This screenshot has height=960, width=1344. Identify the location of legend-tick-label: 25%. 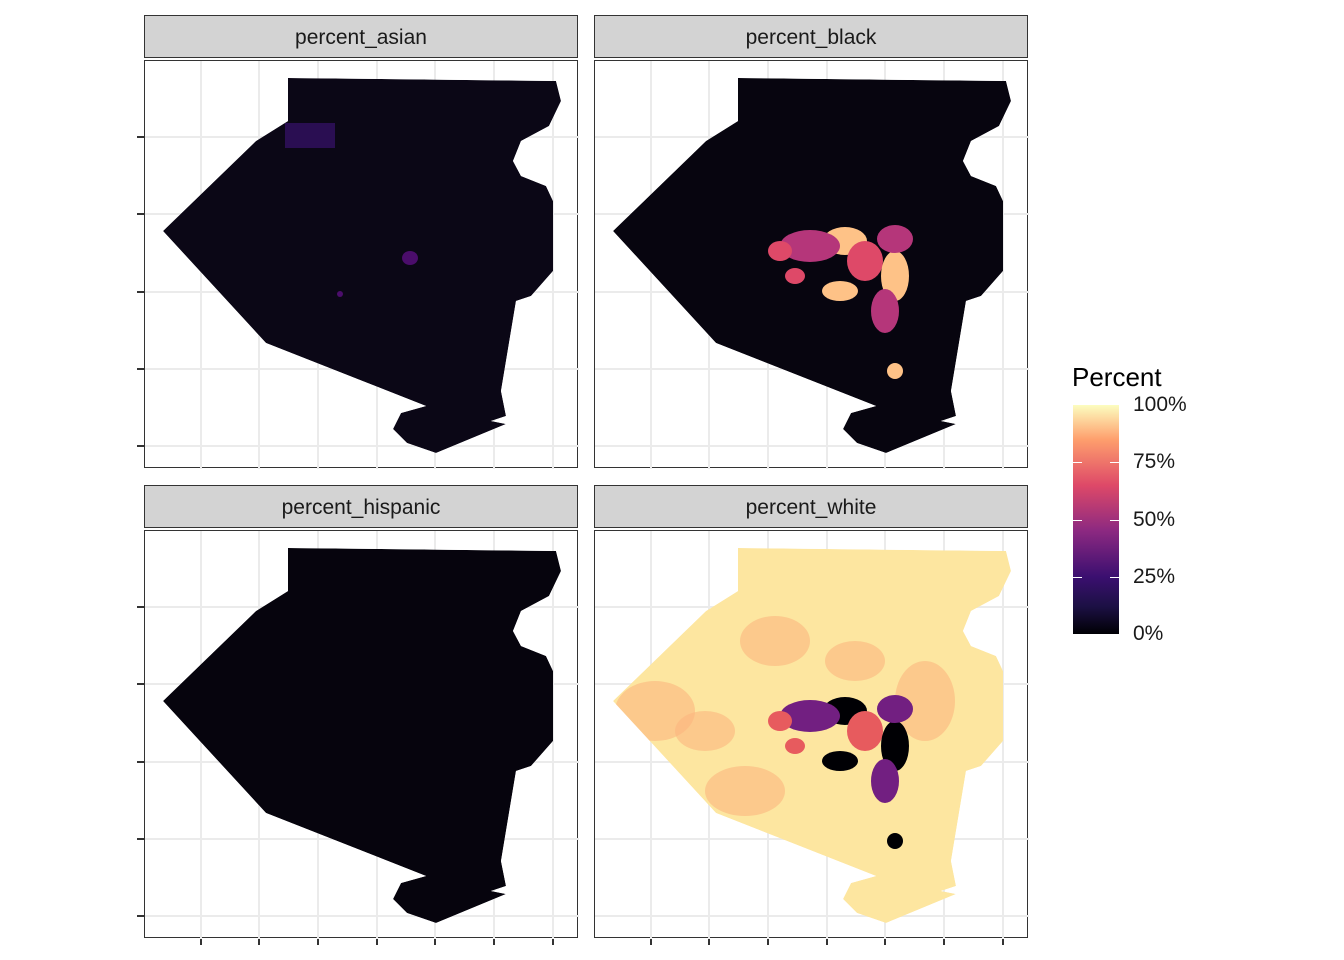
(1154, 576).